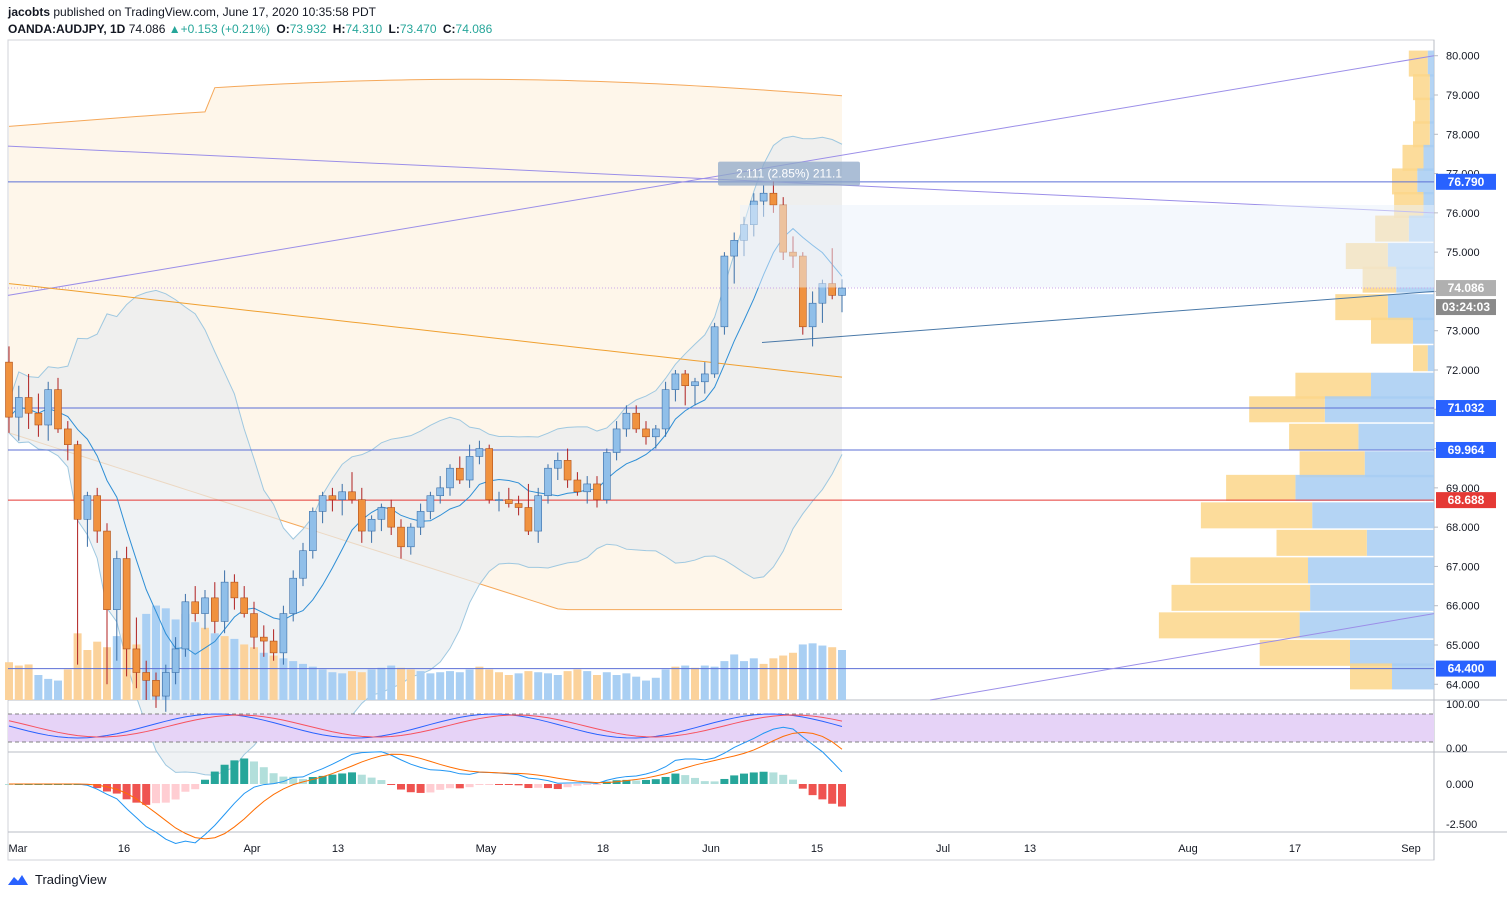 Image resolution: width=1507 pixels, height=898 pixels. I want to click on price-label-text: 74.086, so click(1466, 288).